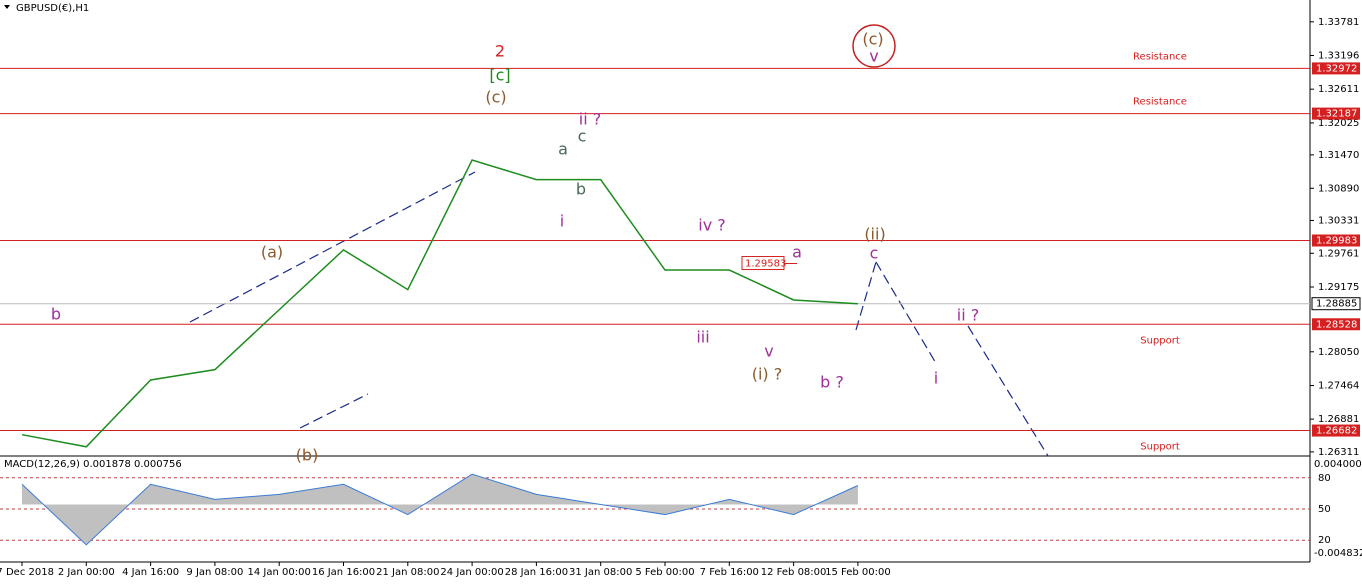 The height and width of the screenshot is (588, 1362). I want to click on x-tick-label: 27 Dec 2018, so click(27, 572).